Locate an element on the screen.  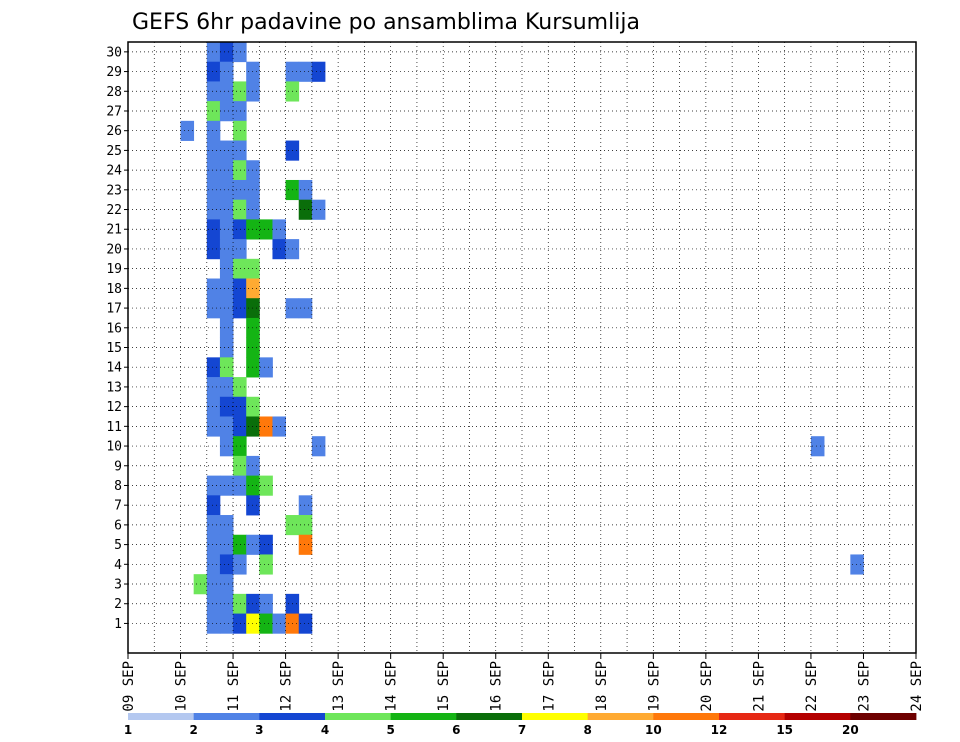
x-tick-label: 22 SEP is located at coordinates (812, 686).